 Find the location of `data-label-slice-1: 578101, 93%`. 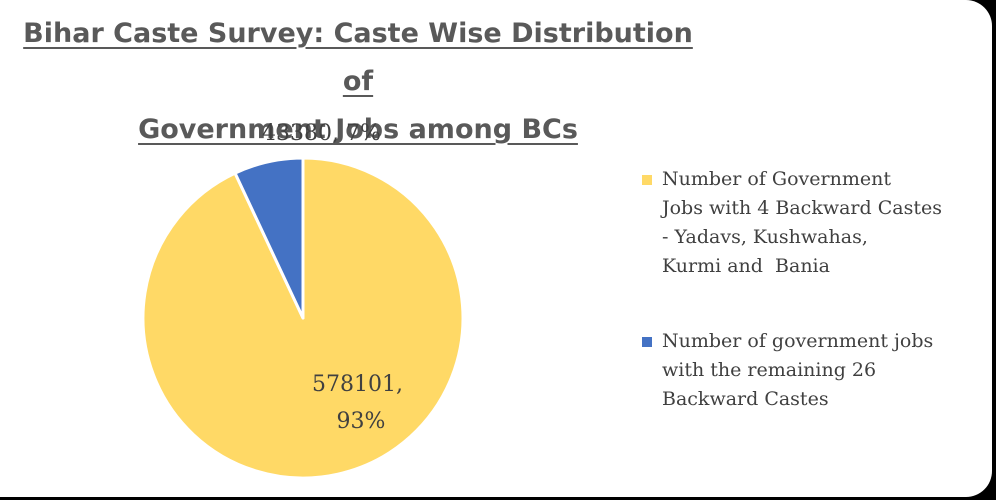

data-label-slice-1: 578101, 93% is located at coordinates (361, 403).